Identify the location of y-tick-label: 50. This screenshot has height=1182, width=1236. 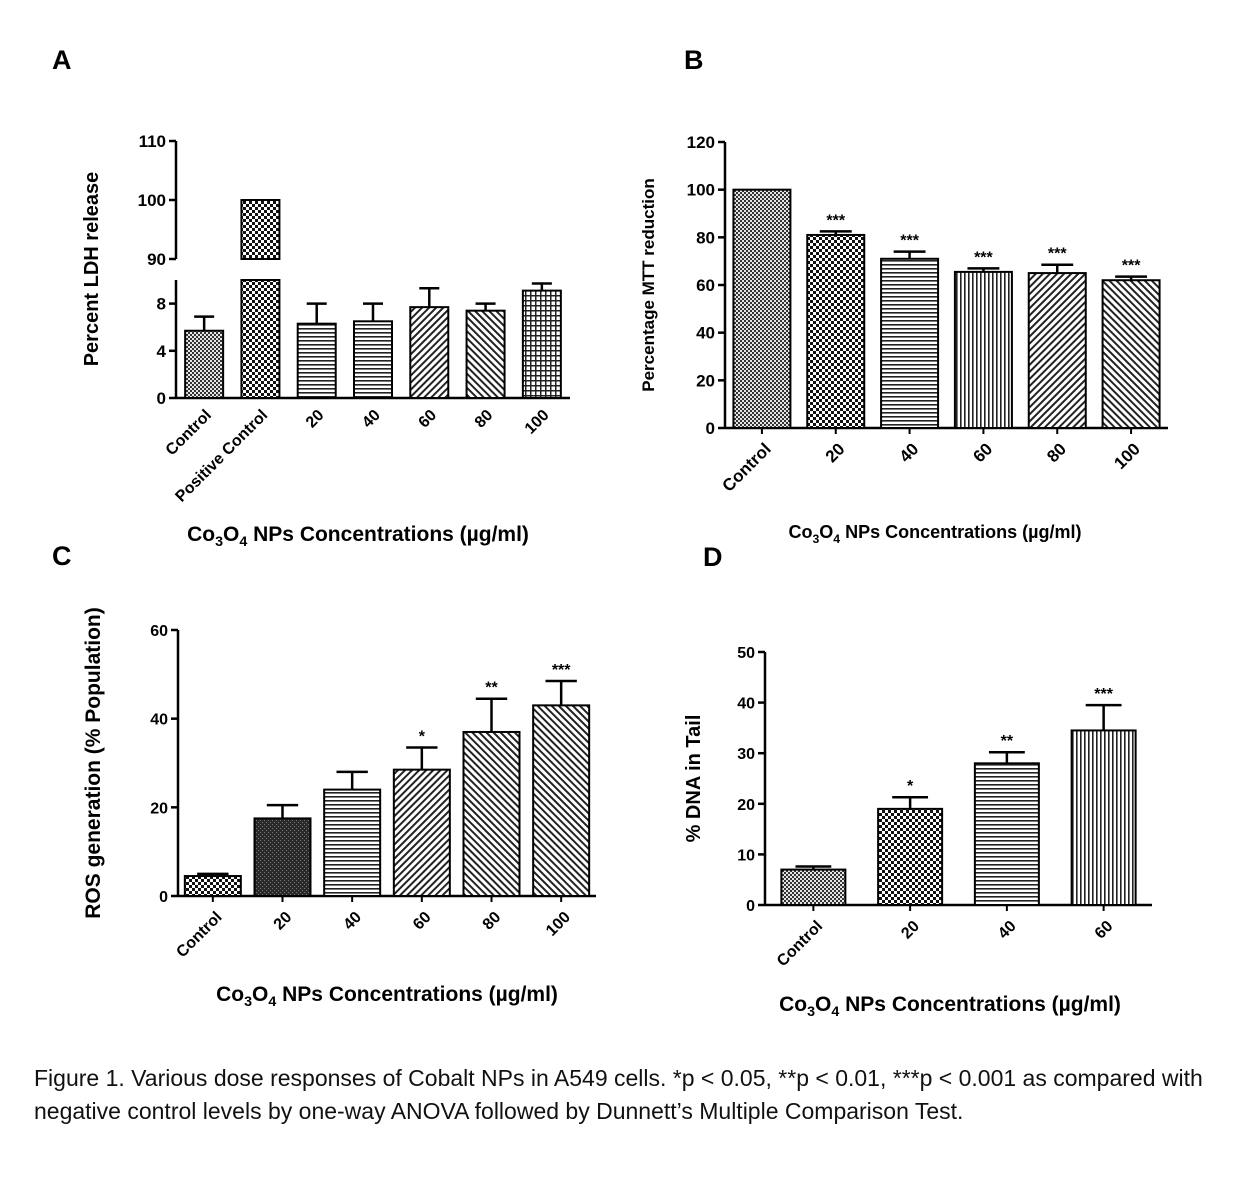
(746, 653).